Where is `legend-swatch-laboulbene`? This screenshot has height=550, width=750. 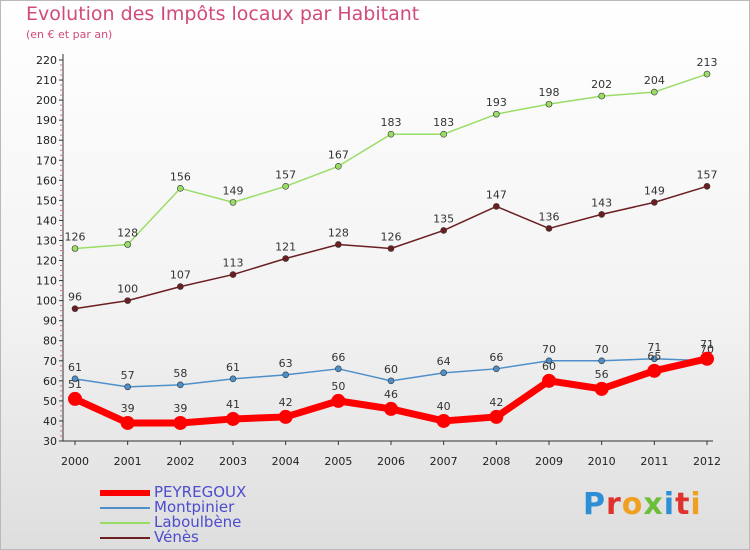
legend-swatch-laboulbene is located at coordinates (125, 522).